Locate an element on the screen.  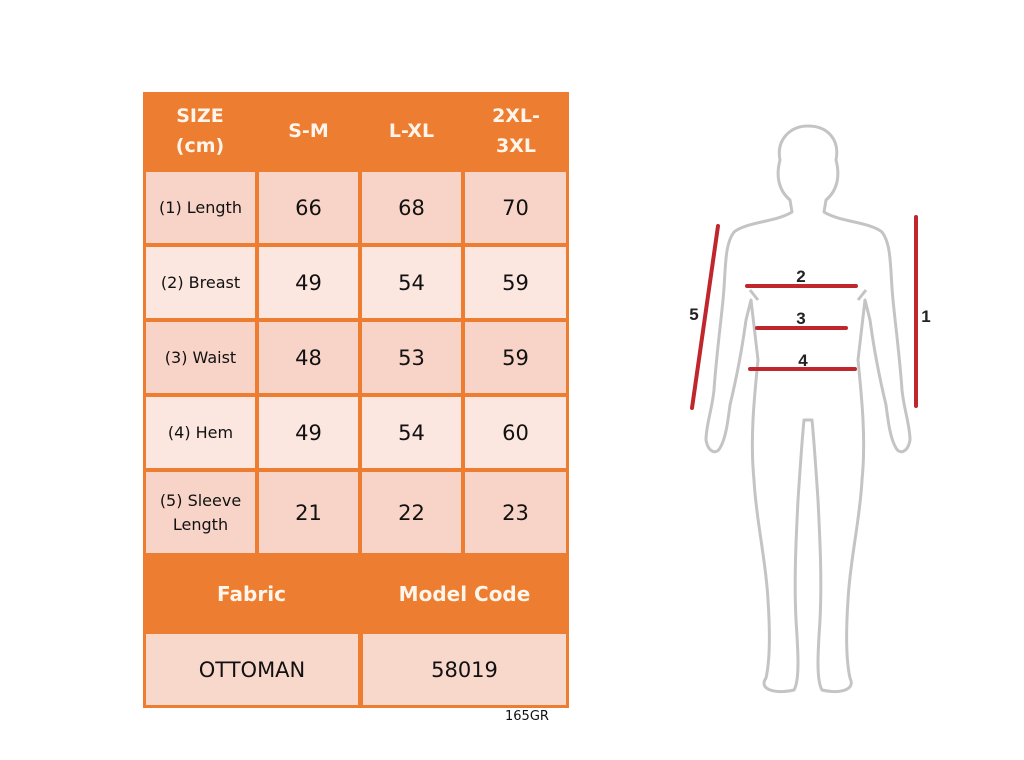
header-s-m: S-M is located at coordinates (308, 131).